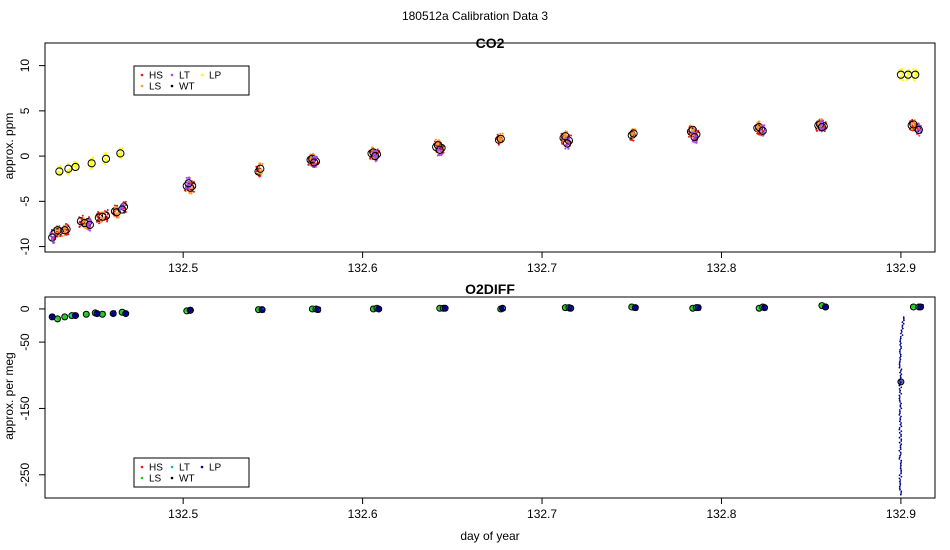 This screenshot has height=550, width=950. What do you see at coordinates (142, 467) in the screenshot?
I see `o2diff-legend-marker` at bounding box center [142, 467].